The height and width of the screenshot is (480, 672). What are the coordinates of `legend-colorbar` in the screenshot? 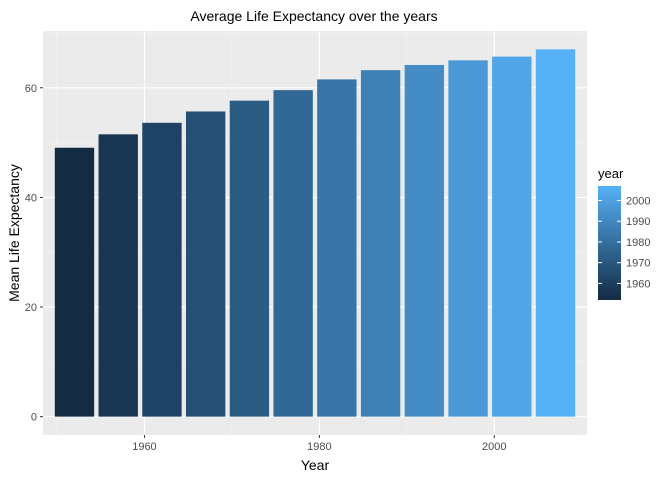 It's located at (609, 243).